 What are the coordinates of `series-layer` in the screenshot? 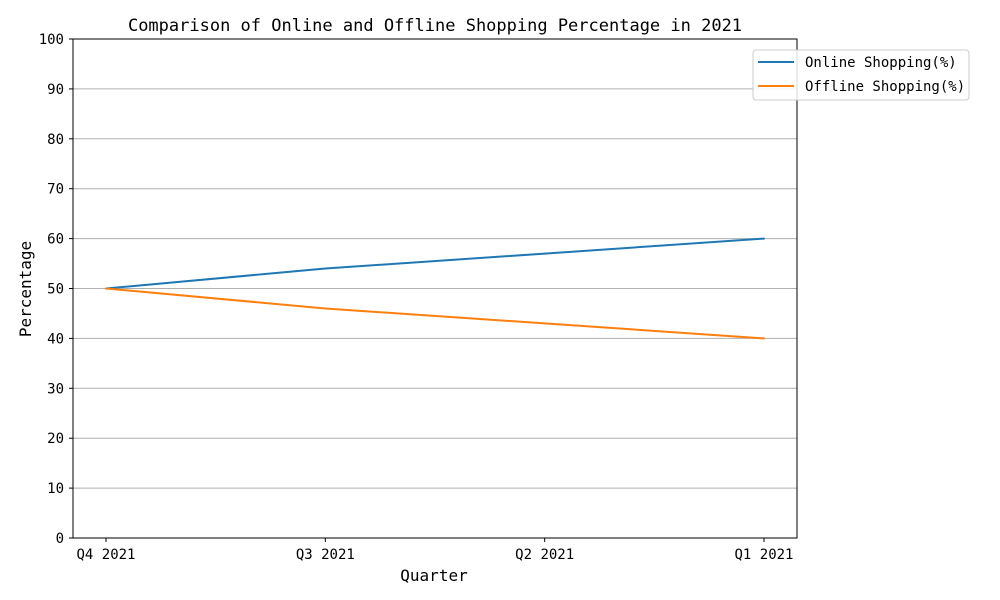 It's located at (435, 288).